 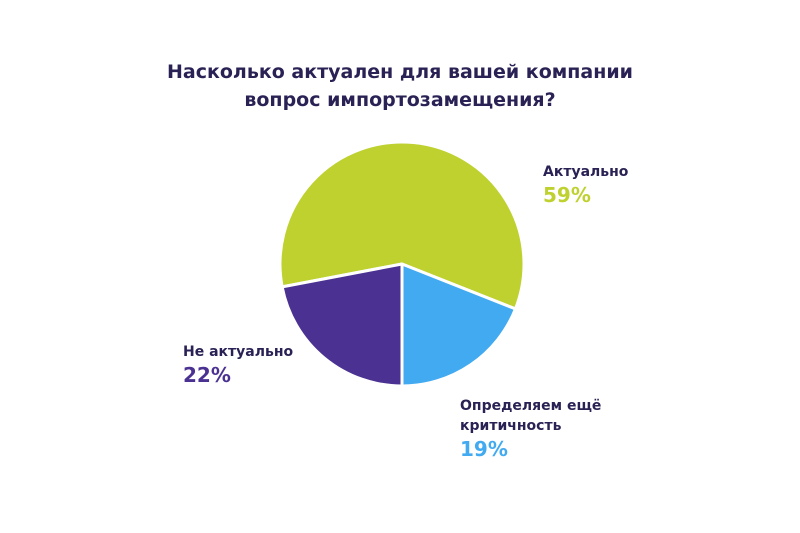 I want to click on slice-name-aktualno: Актуально, so click(x=586, y=172).